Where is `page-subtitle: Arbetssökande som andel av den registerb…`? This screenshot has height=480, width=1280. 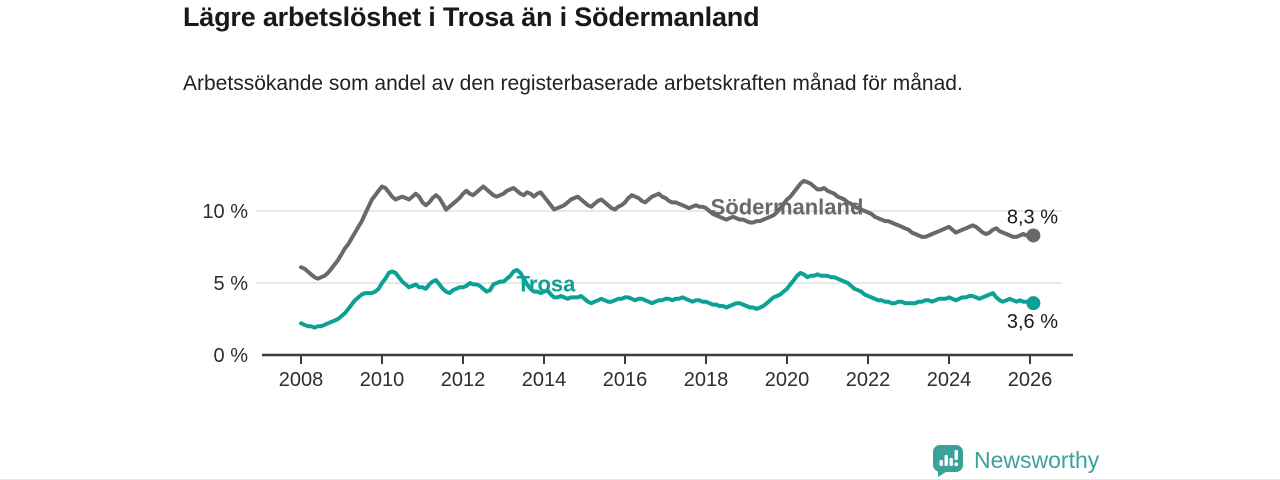
page-subtitle: Arbetssökande som andel av den registerb… is located at coordinates (573, 83).